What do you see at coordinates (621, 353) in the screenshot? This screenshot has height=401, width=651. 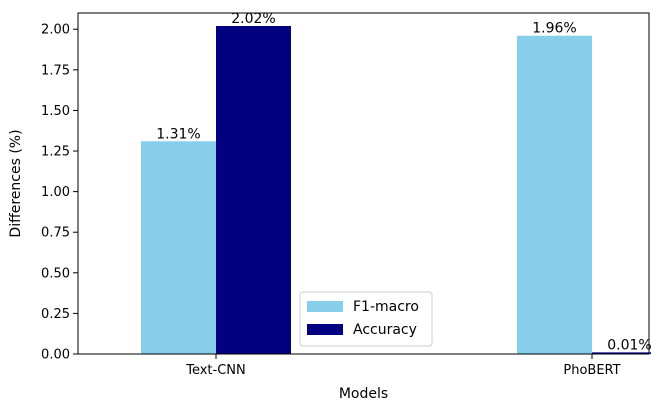 I see `bar-accuracy-phobert` at bounding box center [621, 353].